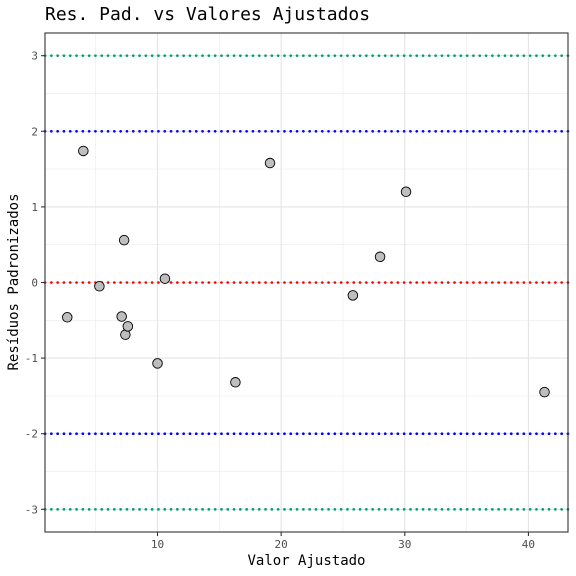 The image size is (576, 576). What do you see at coordinates (34, 131) in the screenshot?
I see `y-tick-label: 2` at bounding box center [34, 131].